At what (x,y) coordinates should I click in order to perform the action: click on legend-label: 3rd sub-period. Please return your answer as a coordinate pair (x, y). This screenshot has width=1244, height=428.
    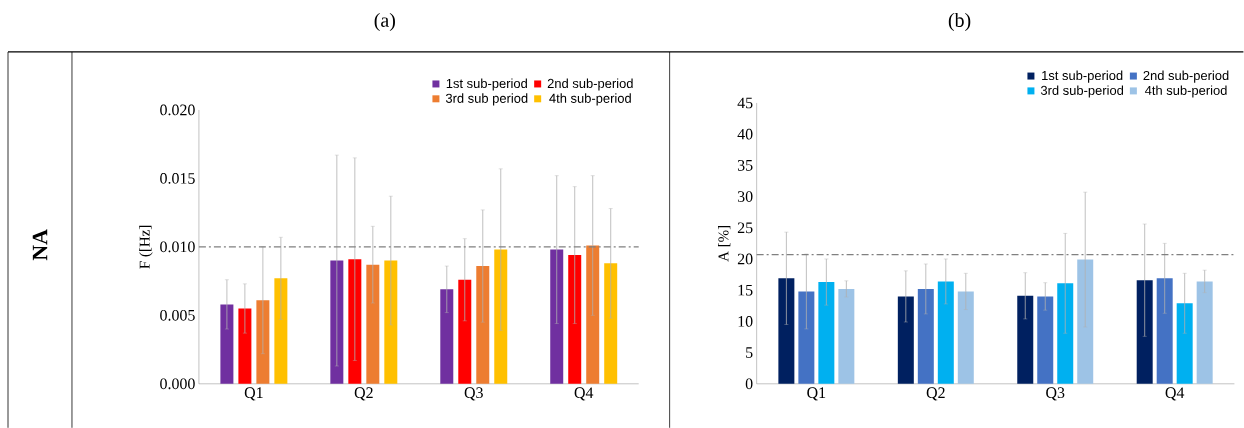
    Looking at the image, I should click on (1082, 91).